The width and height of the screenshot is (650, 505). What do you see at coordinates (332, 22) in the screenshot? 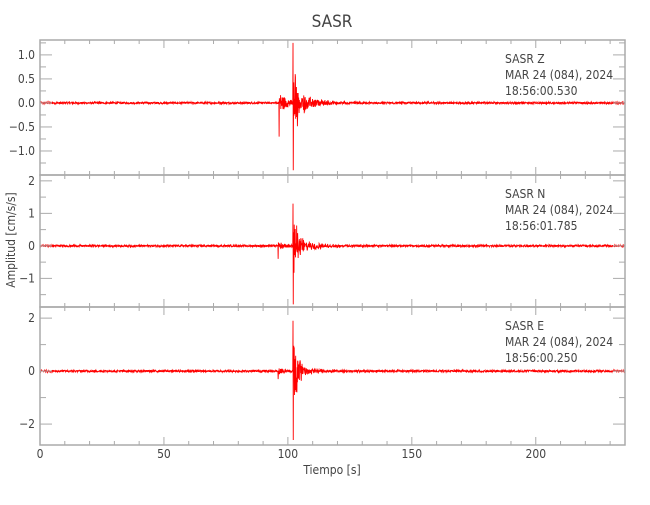
I see `chart-title: SASR` at bounding box center [332, 22].